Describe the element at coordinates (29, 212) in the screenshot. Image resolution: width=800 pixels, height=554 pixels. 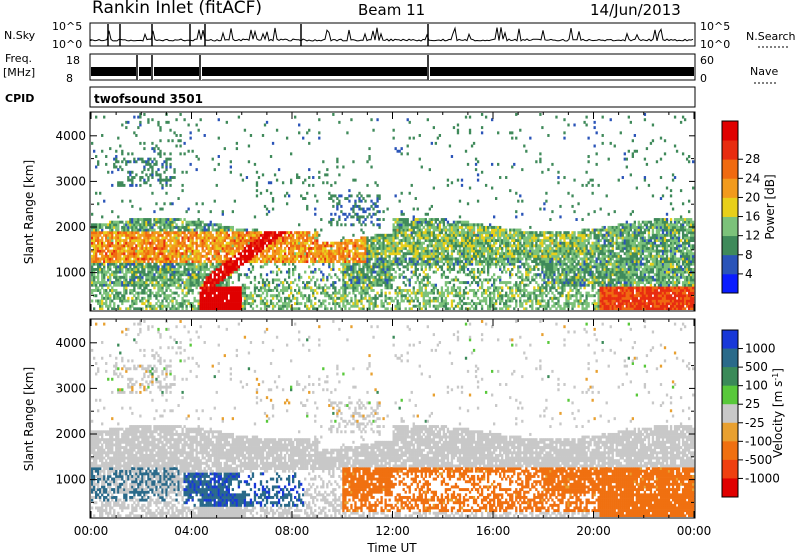
I see `power-ylabel: Slant Range [km]` at that location.